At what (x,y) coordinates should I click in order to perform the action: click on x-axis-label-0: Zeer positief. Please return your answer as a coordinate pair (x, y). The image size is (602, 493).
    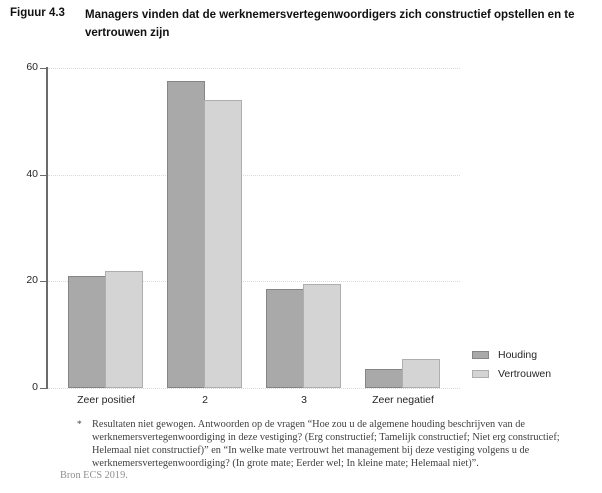
    Looking at the image, I should click on (106, 400).